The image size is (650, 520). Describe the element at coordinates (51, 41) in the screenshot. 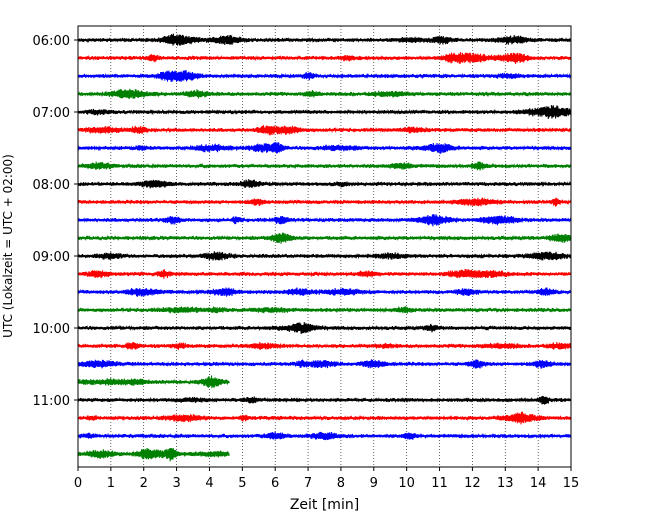

I see `y-tick-label: 06:00` at that location.